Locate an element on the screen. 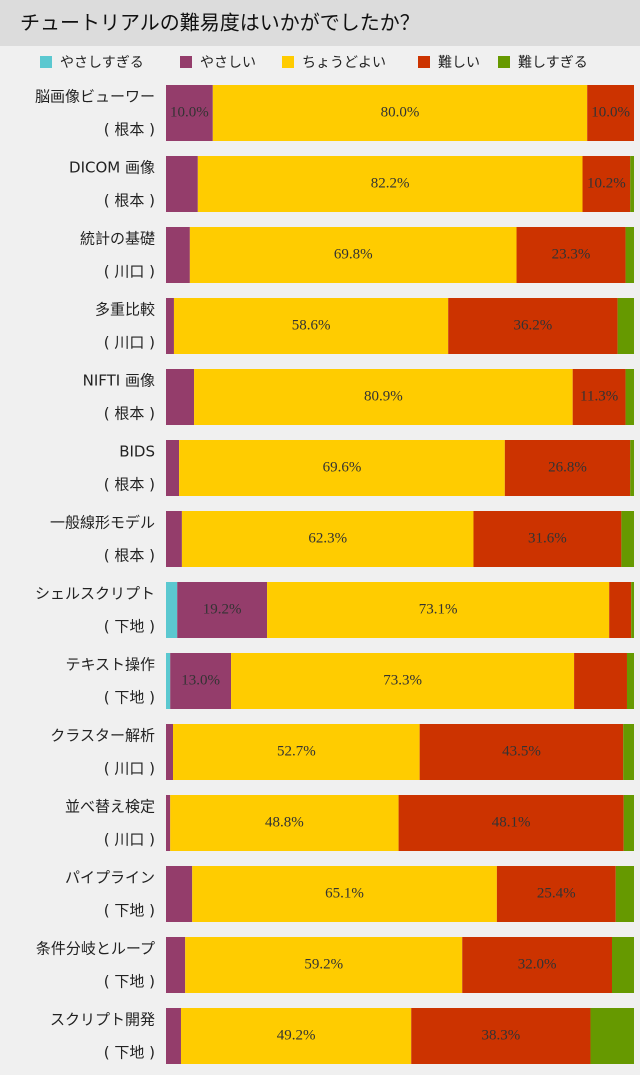 The image size is (640, 1075). title-bar is located at coordinates (320, 23).